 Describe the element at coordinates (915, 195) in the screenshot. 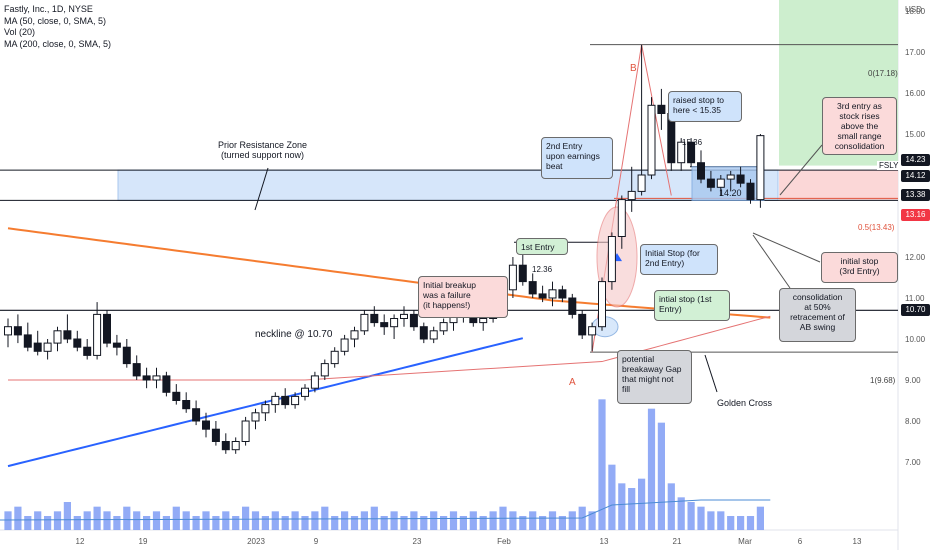

I see `price-tag: 13.38` at that location.